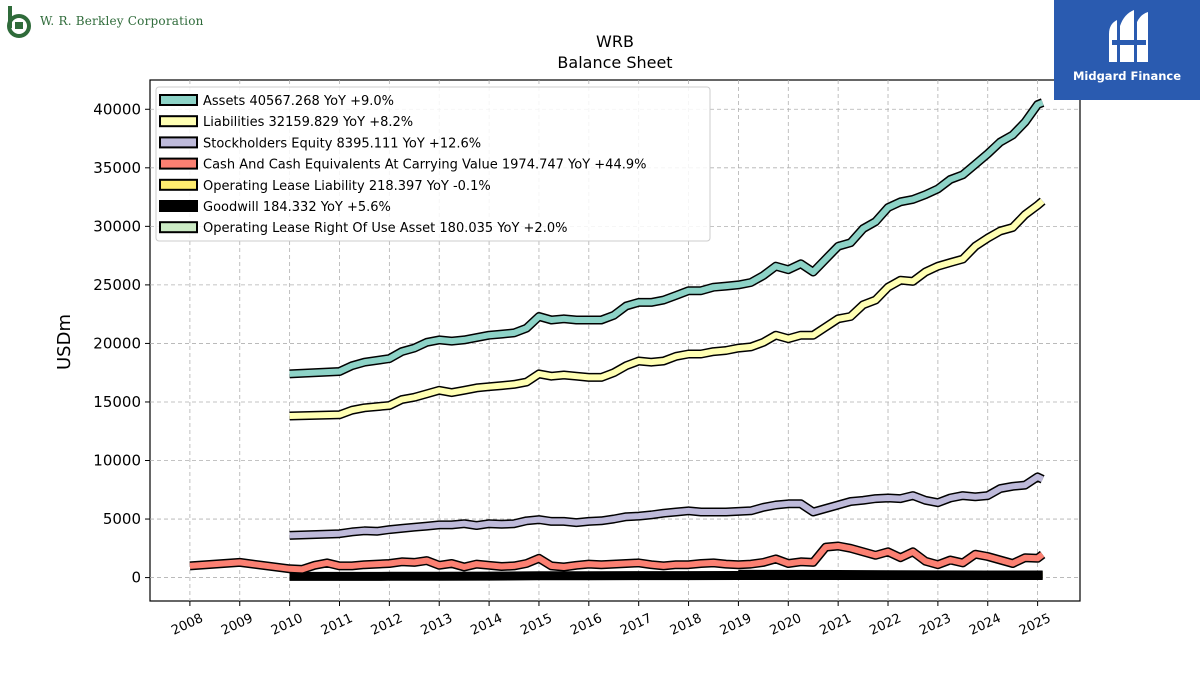 The height and width of the screenshot is (675, 1200). What do you see at coordinates (586, 625) in the screenshot?
I see `x-tick-label: 2016` at bounding box center [586, 625].